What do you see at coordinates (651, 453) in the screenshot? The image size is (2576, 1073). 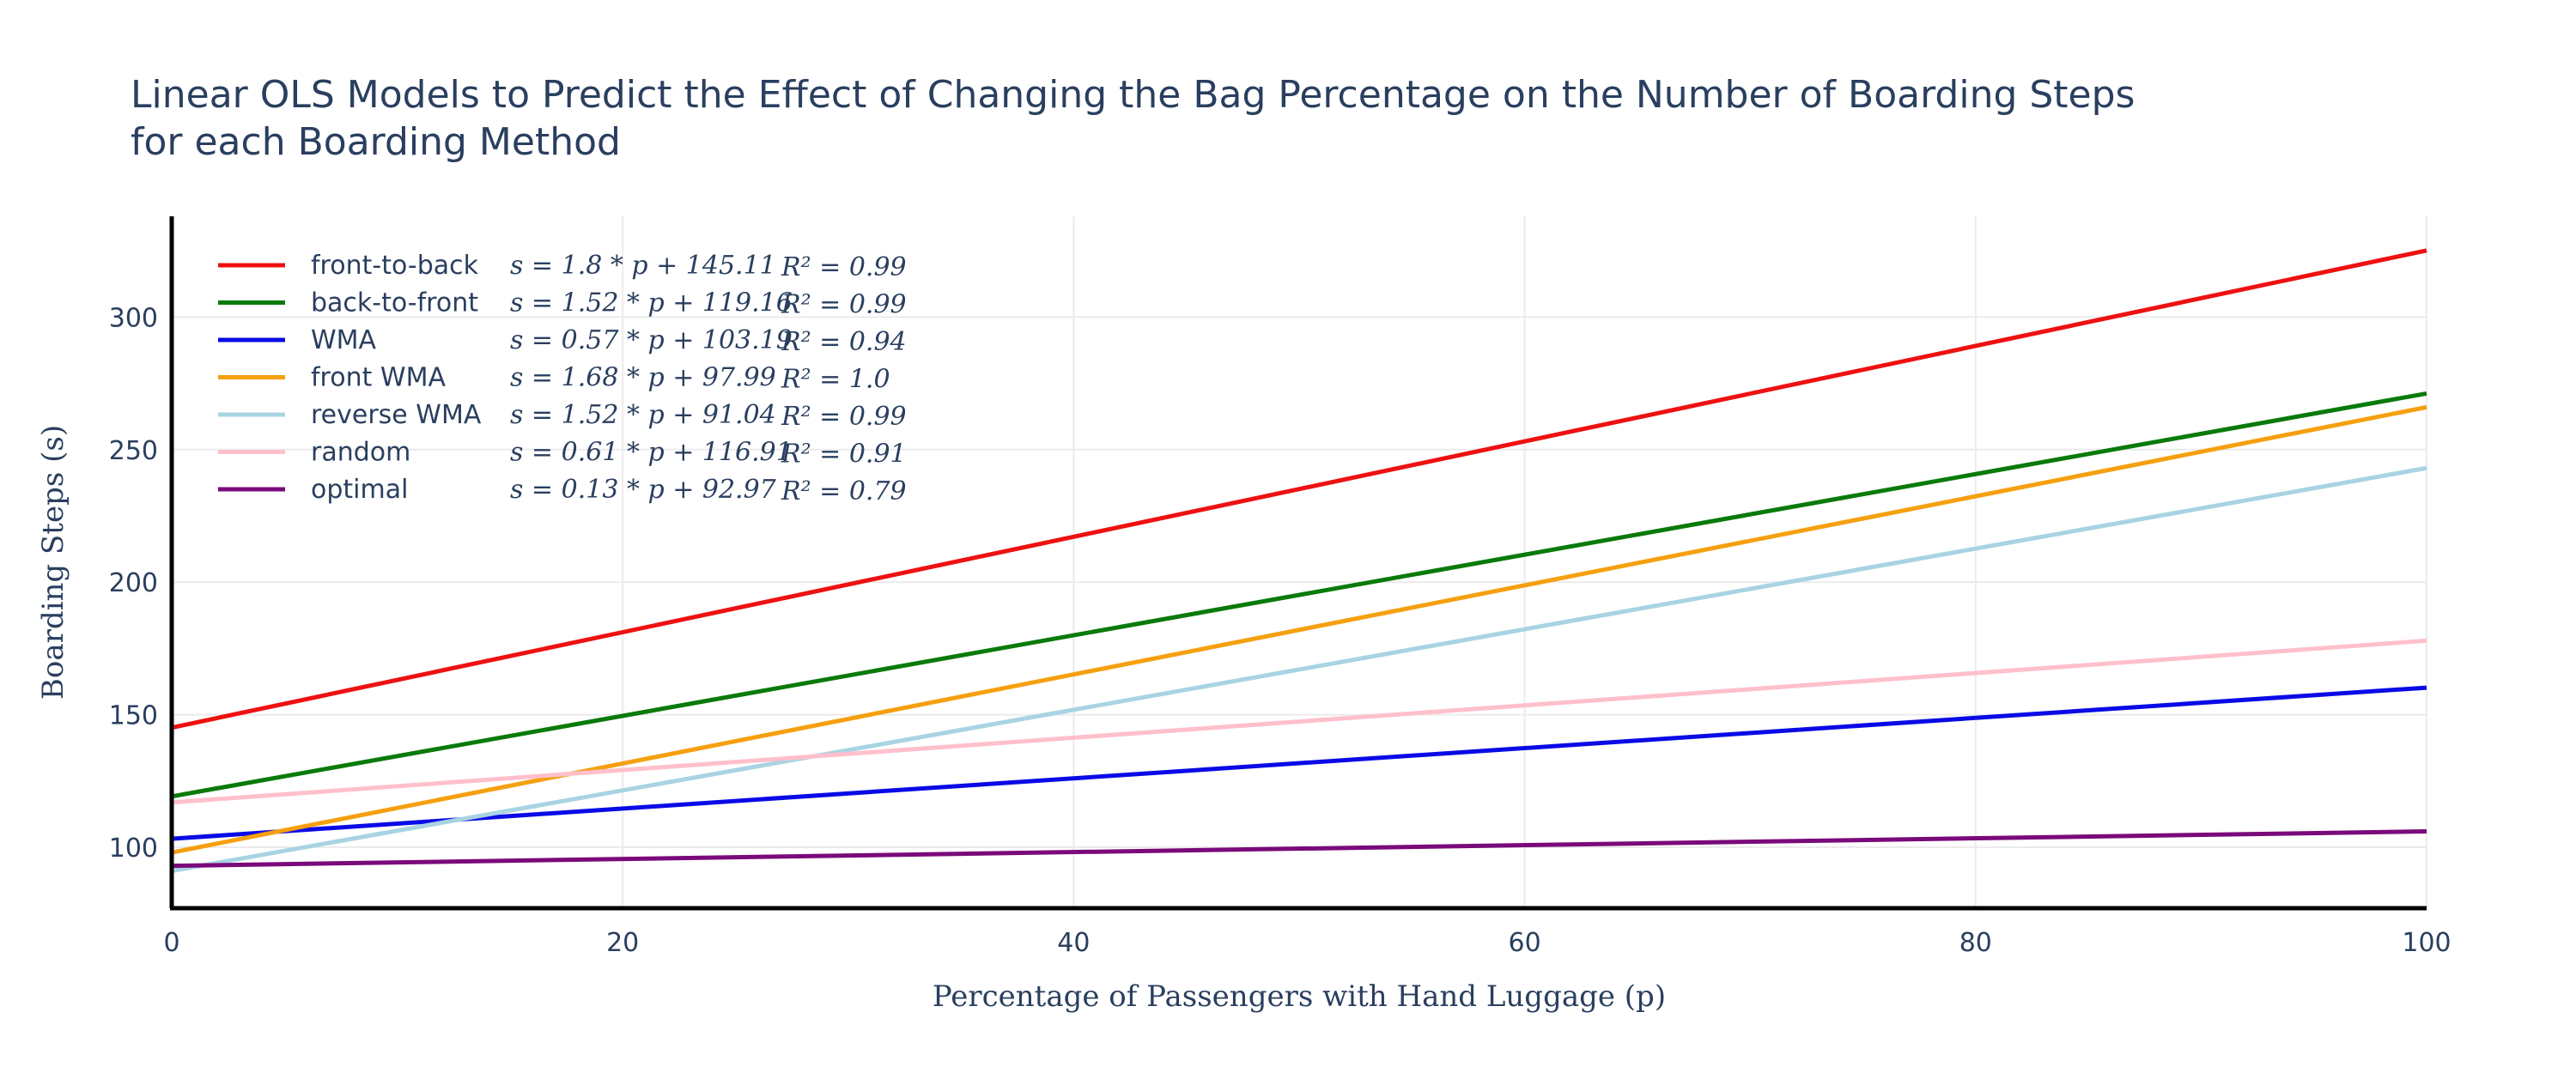 I see `legend-equation-random: s = 0.61 * p + 116.91` at bounding box center [651, 453].